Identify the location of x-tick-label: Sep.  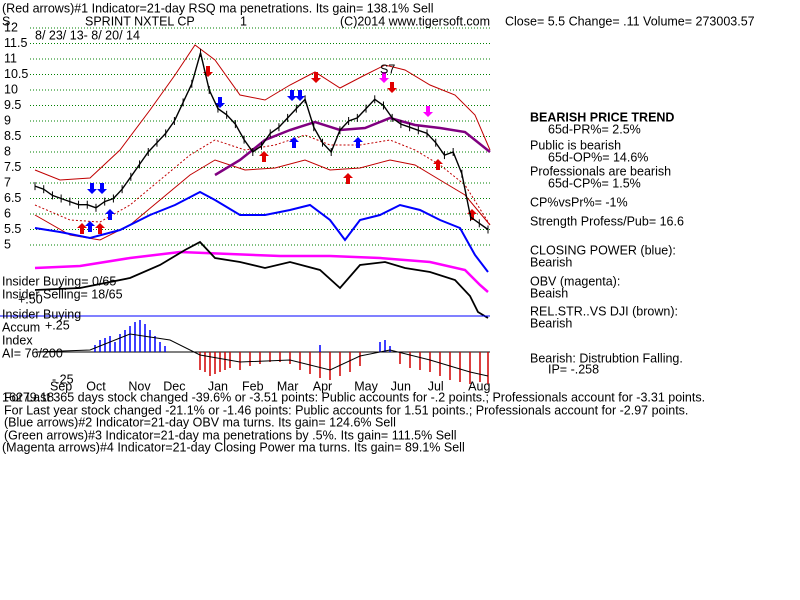
(61, 386).